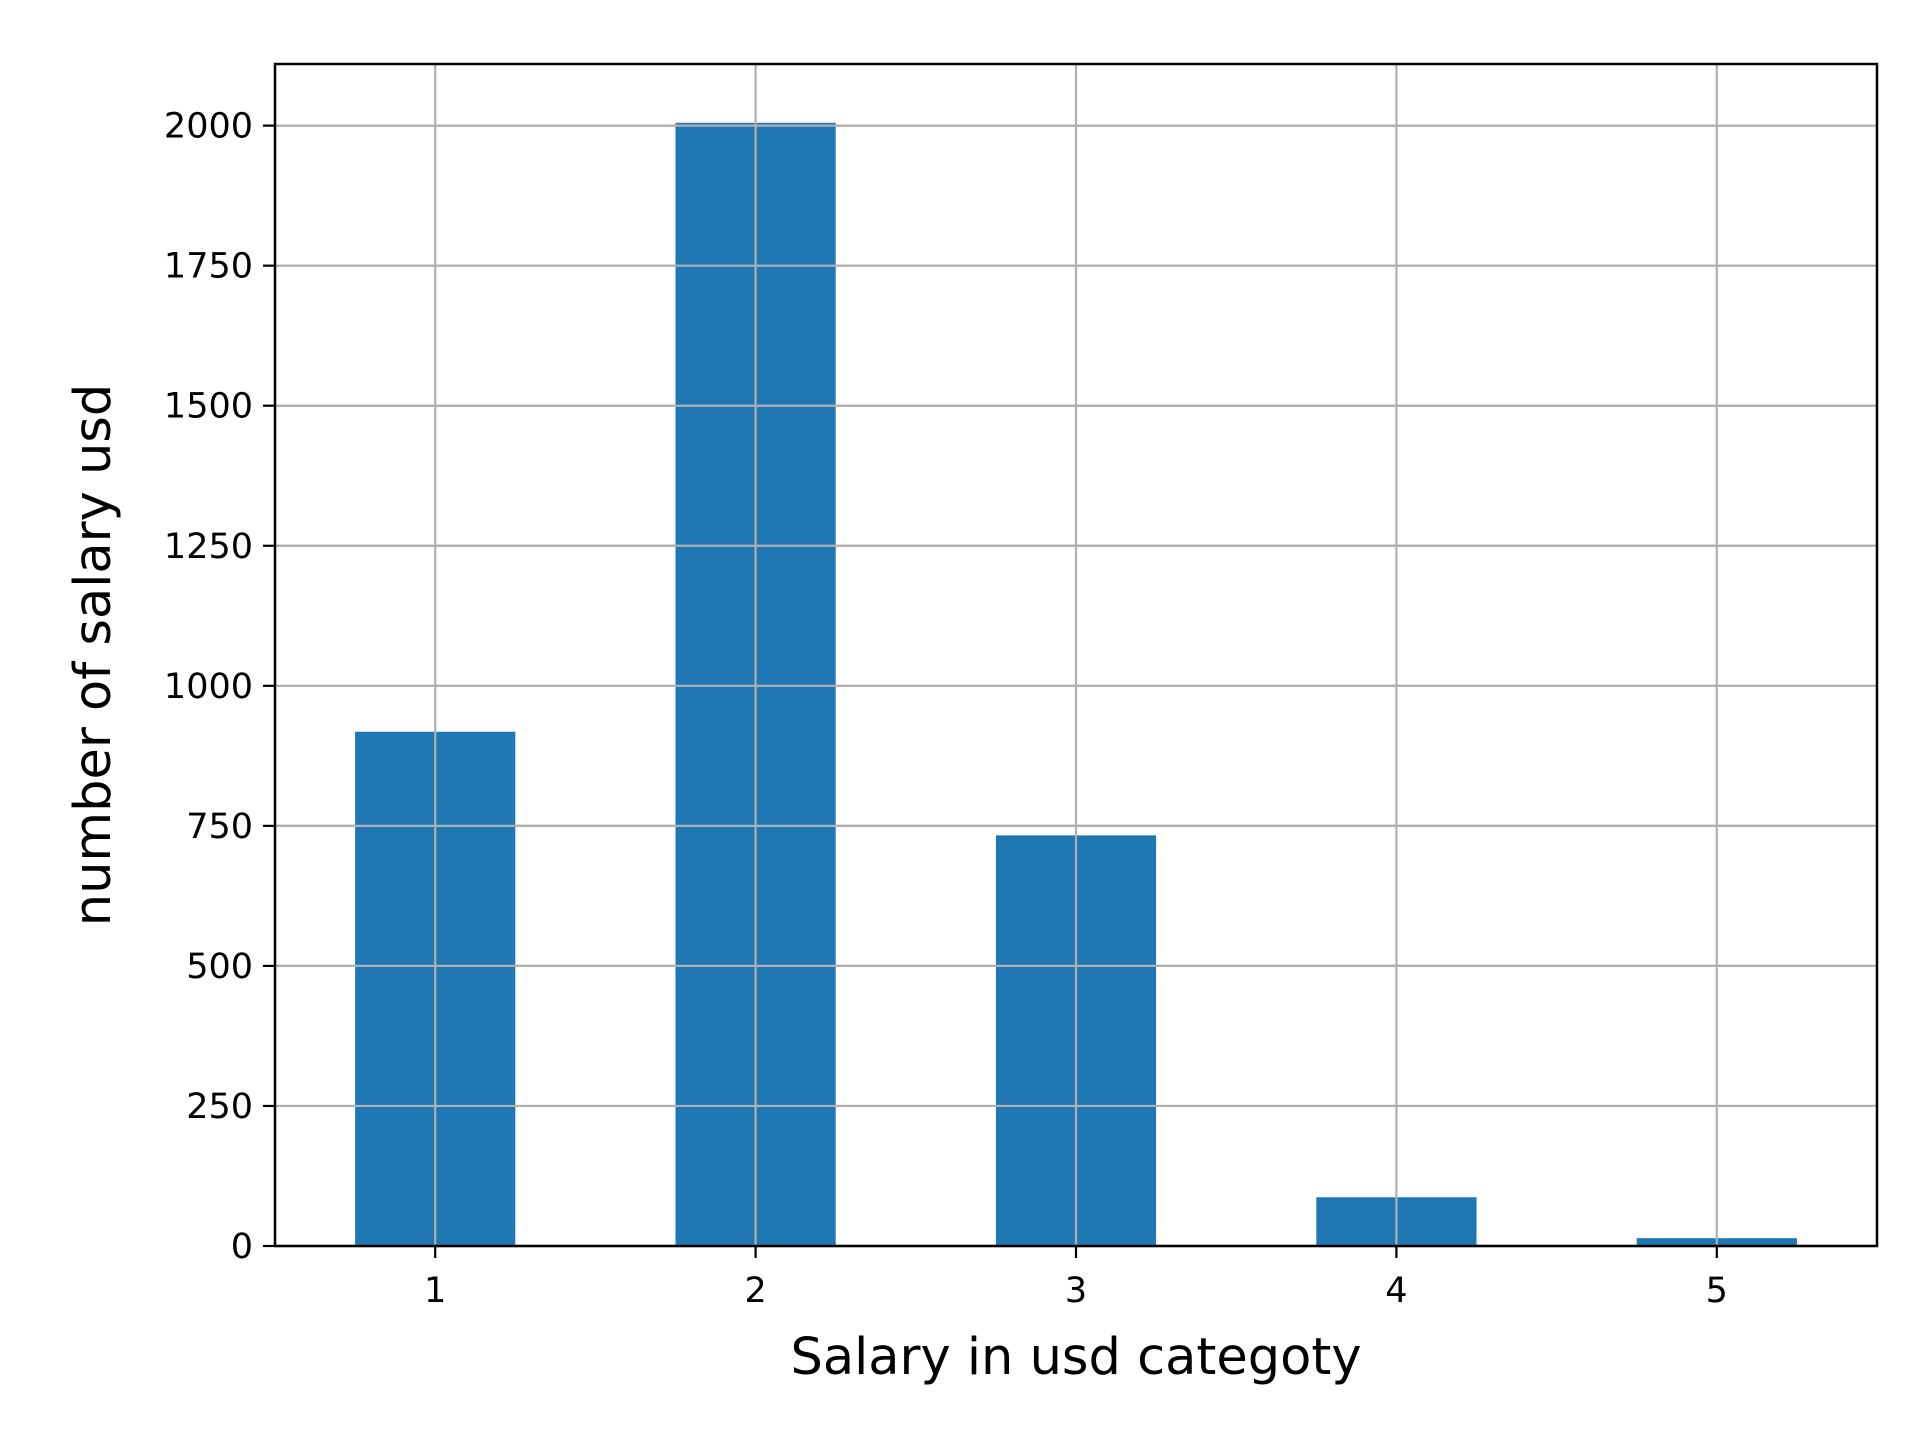 This screenshot has height=1440, width=1920. What do you see at coordinates (93, 655) in the screenshot?
I see `y-axis-title: number of salary usd` at bounding box center [93, 655].